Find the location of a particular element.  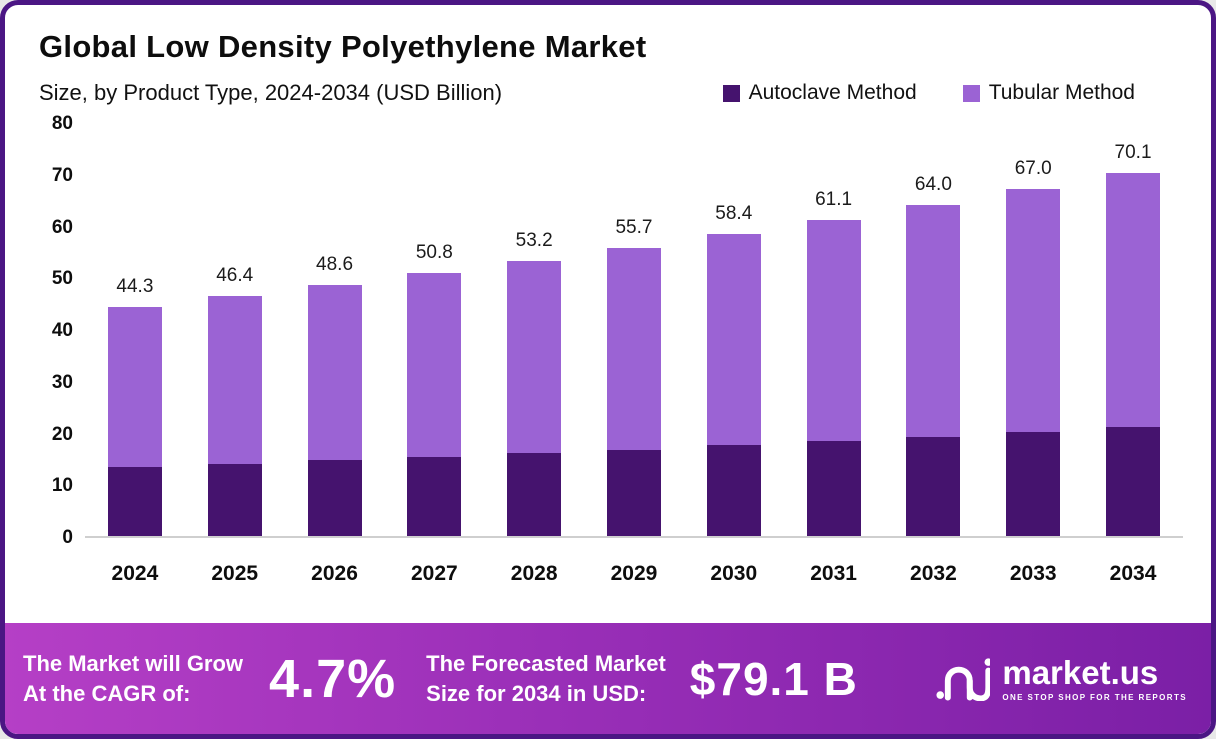

y-tick-label: 60 is located at coordinates (62, 227).